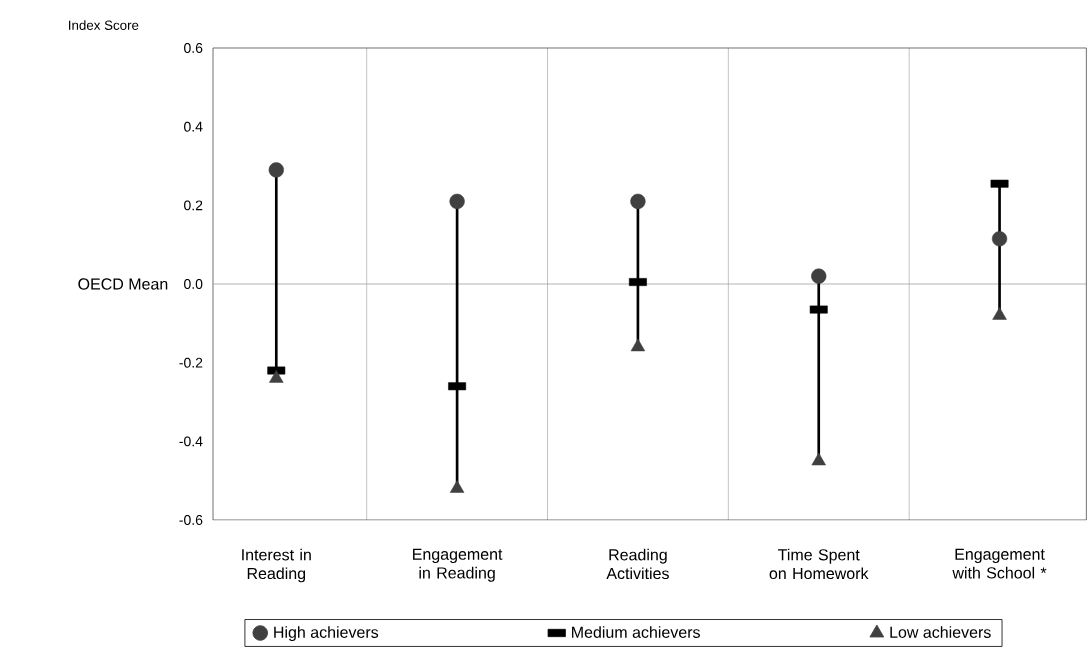  Describe the element at coordinates (999, 563) in the screenshot. I see `x-tick-label: Engagement with School *` at that location.